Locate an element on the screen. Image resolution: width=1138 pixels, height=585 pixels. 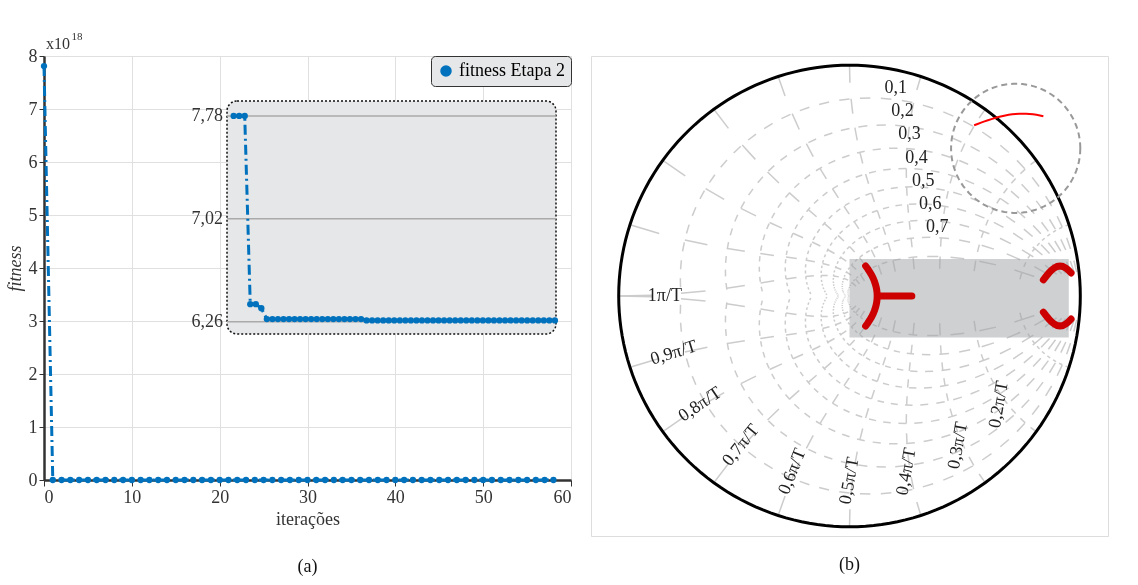
text: 0,6π/T is located at coordinates (791, 471).